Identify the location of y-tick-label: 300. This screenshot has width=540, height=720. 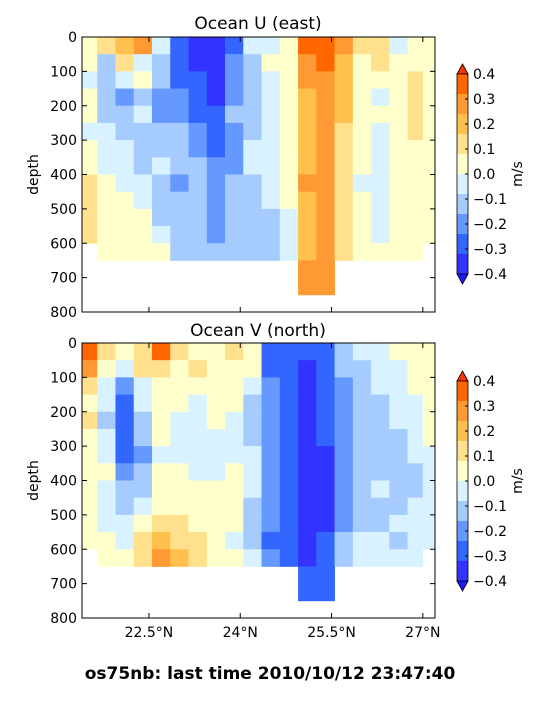
(63, 141).